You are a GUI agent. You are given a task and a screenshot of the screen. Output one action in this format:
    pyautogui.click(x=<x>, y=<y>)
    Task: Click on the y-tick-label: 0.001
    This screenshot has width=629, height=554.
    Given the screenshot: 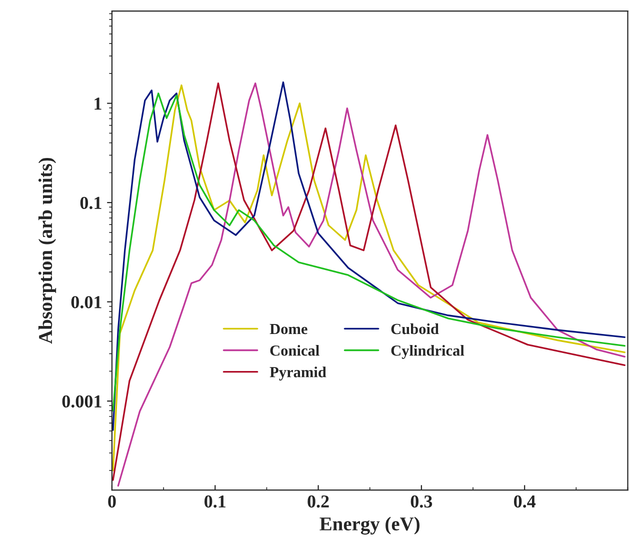 What is the action you would take?
    pyautogui.click(x=82, y=401)
    